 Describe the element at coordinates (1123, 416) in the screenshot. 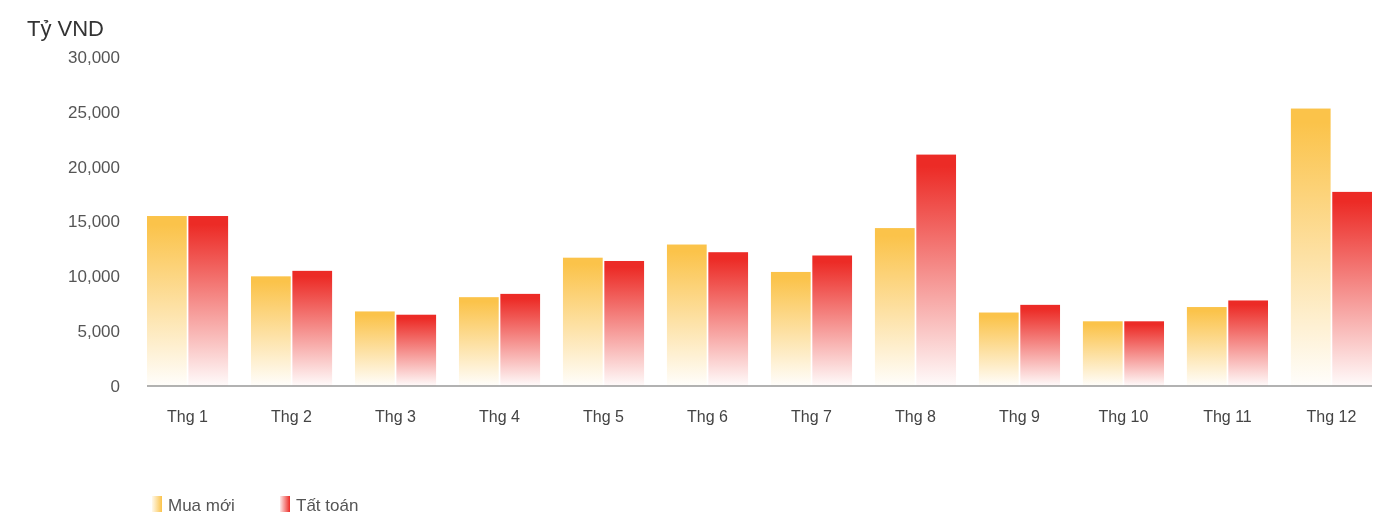

I see `x-tick-label: Thg 10` at that location.